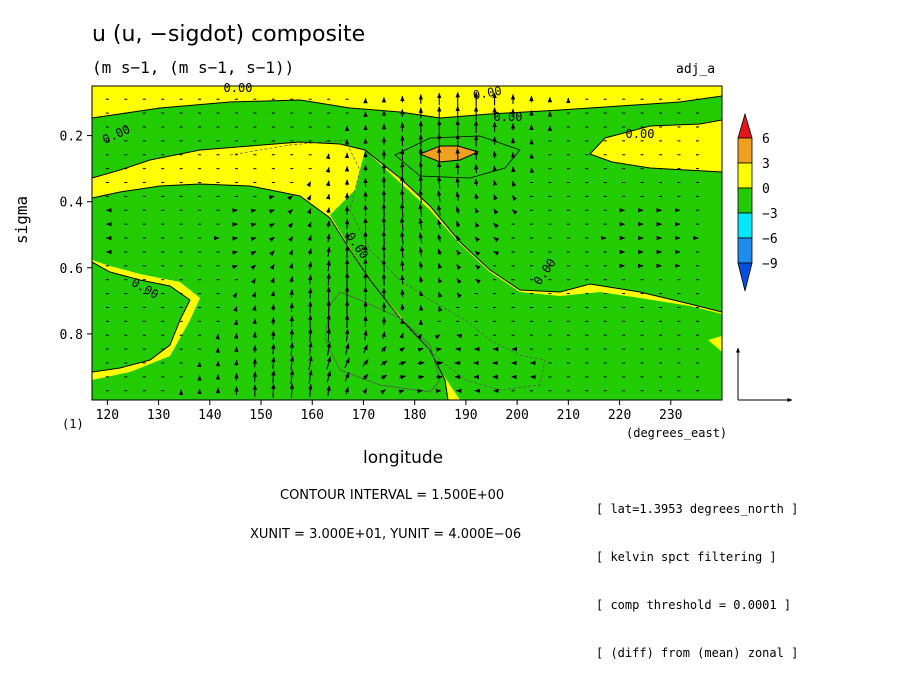 This screenshot has width=904, height=677. What do you see at coordinates (260, 415) in the screenshot?
I see `x-tick-label: 150` at bounding box center [260, 415].